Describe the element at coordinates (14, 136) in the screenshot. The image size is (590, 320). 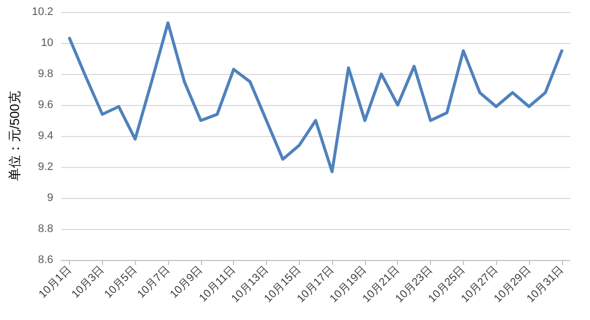
I see `y-axis-title: 单位：元/500克` at that location.